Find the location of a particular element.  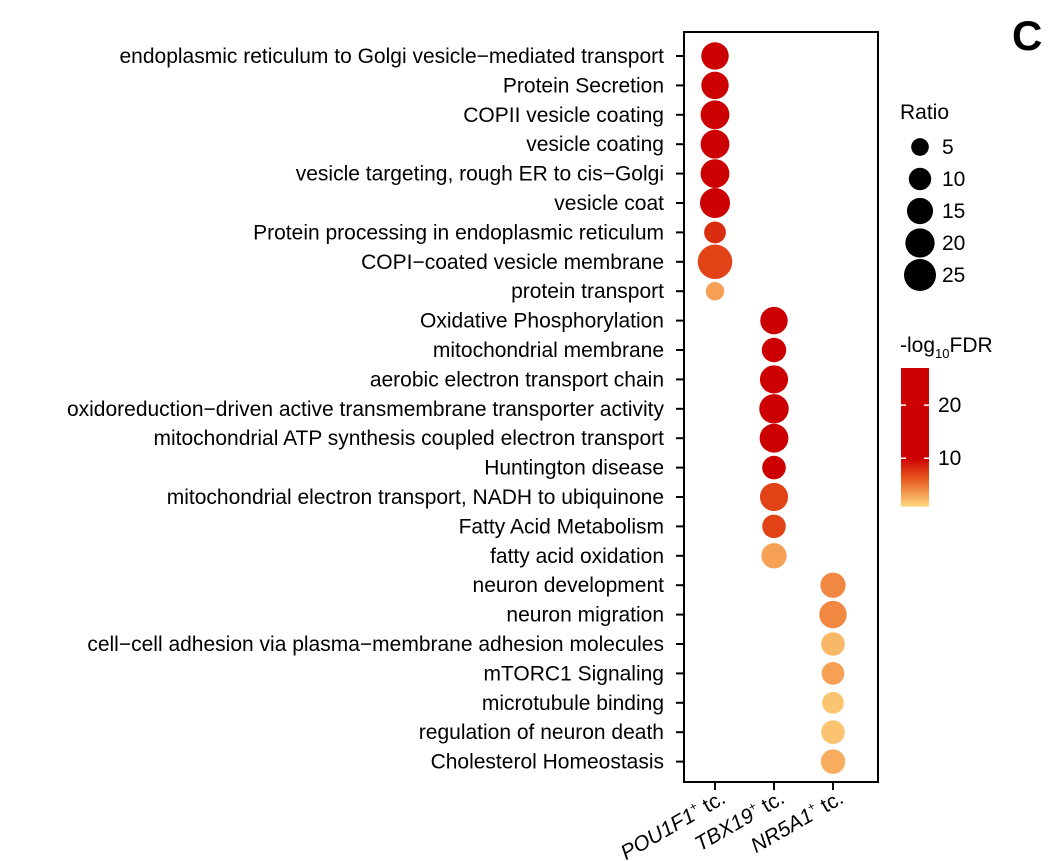

y-tick-label: regulation of neuron death is located at coordinates (541, 732).